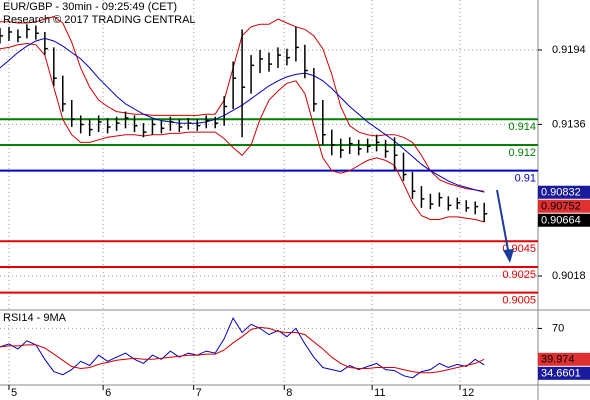 This screenshot has height=400, width=590. What do you see at coordinates (35, 318) in the screenshot?
I see `panel-title: RSI14 - 9MA` at bounding box center [35, 318].